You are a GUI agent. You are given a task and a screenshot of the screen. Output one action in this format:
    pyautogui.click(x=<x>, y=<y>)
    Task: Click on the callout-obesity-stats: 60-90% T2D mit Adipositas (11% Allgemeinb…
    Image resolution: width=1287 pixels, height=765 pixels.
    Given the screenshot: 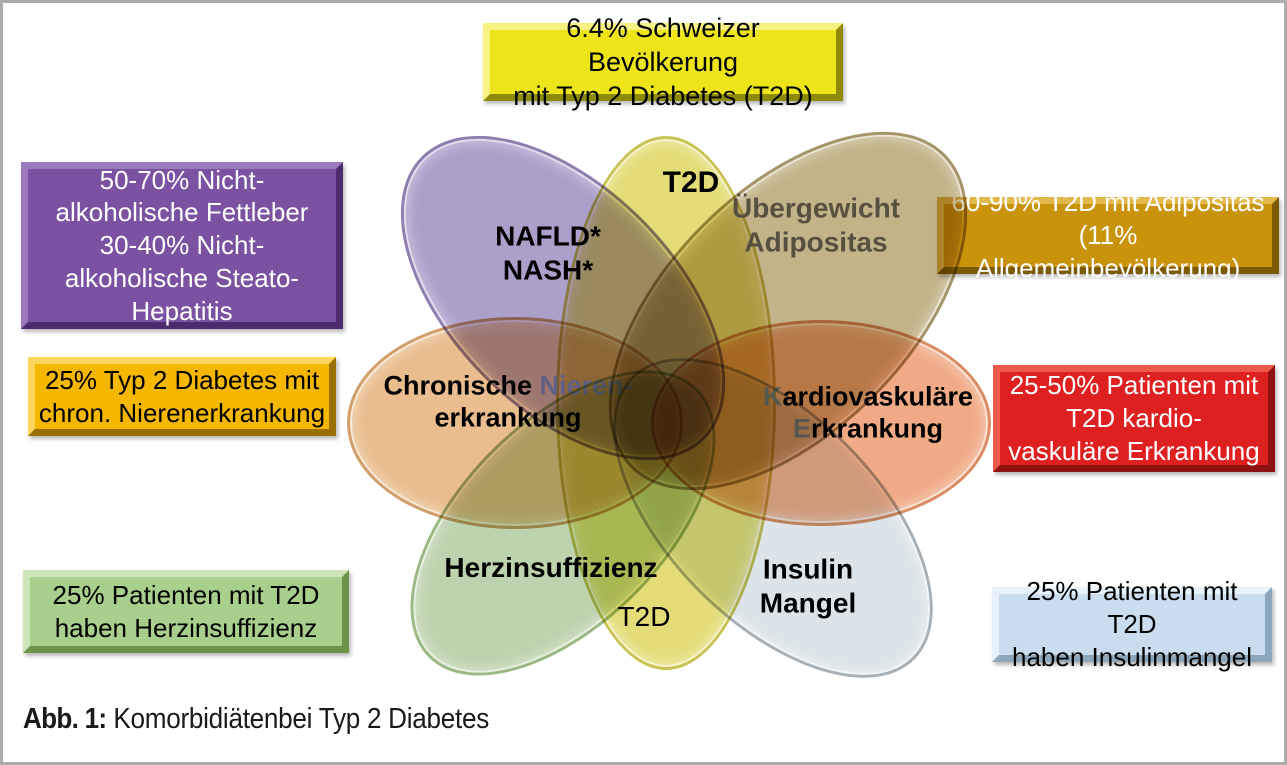 What is the action you would take?
    pyautogui.click(x=1108, y=235)
    